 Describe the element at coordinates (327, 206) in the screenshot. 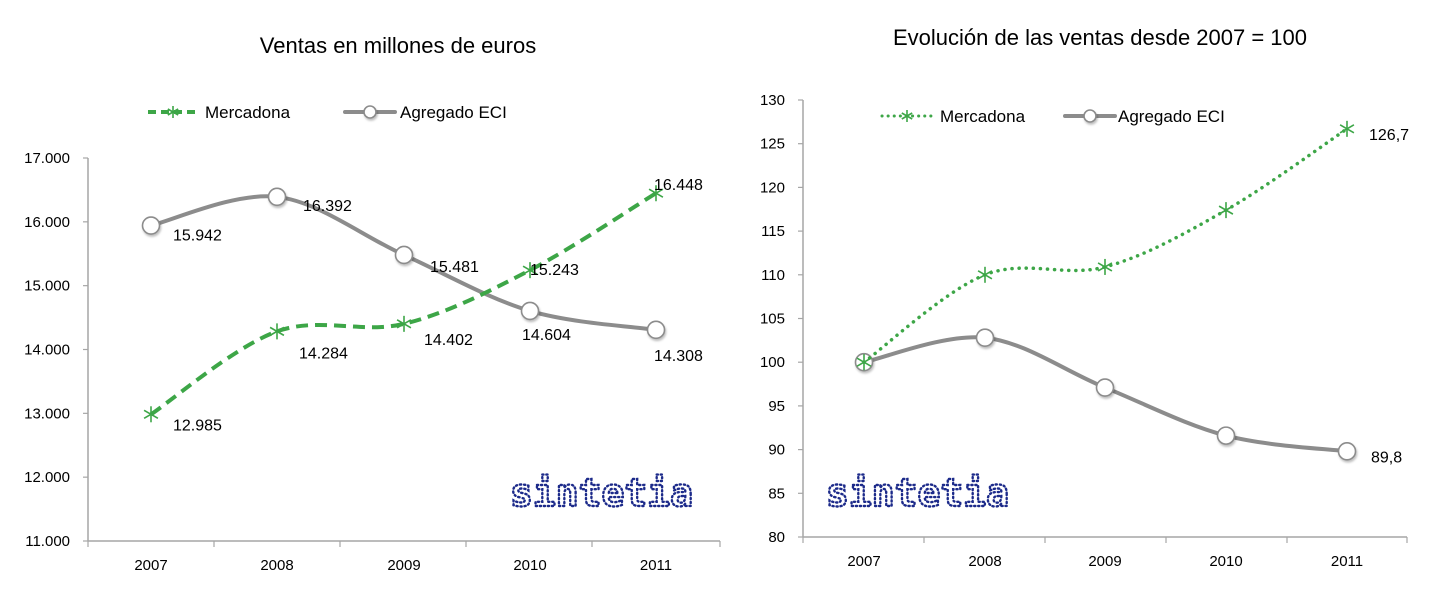

I see `data-label: 16.392` at that location.